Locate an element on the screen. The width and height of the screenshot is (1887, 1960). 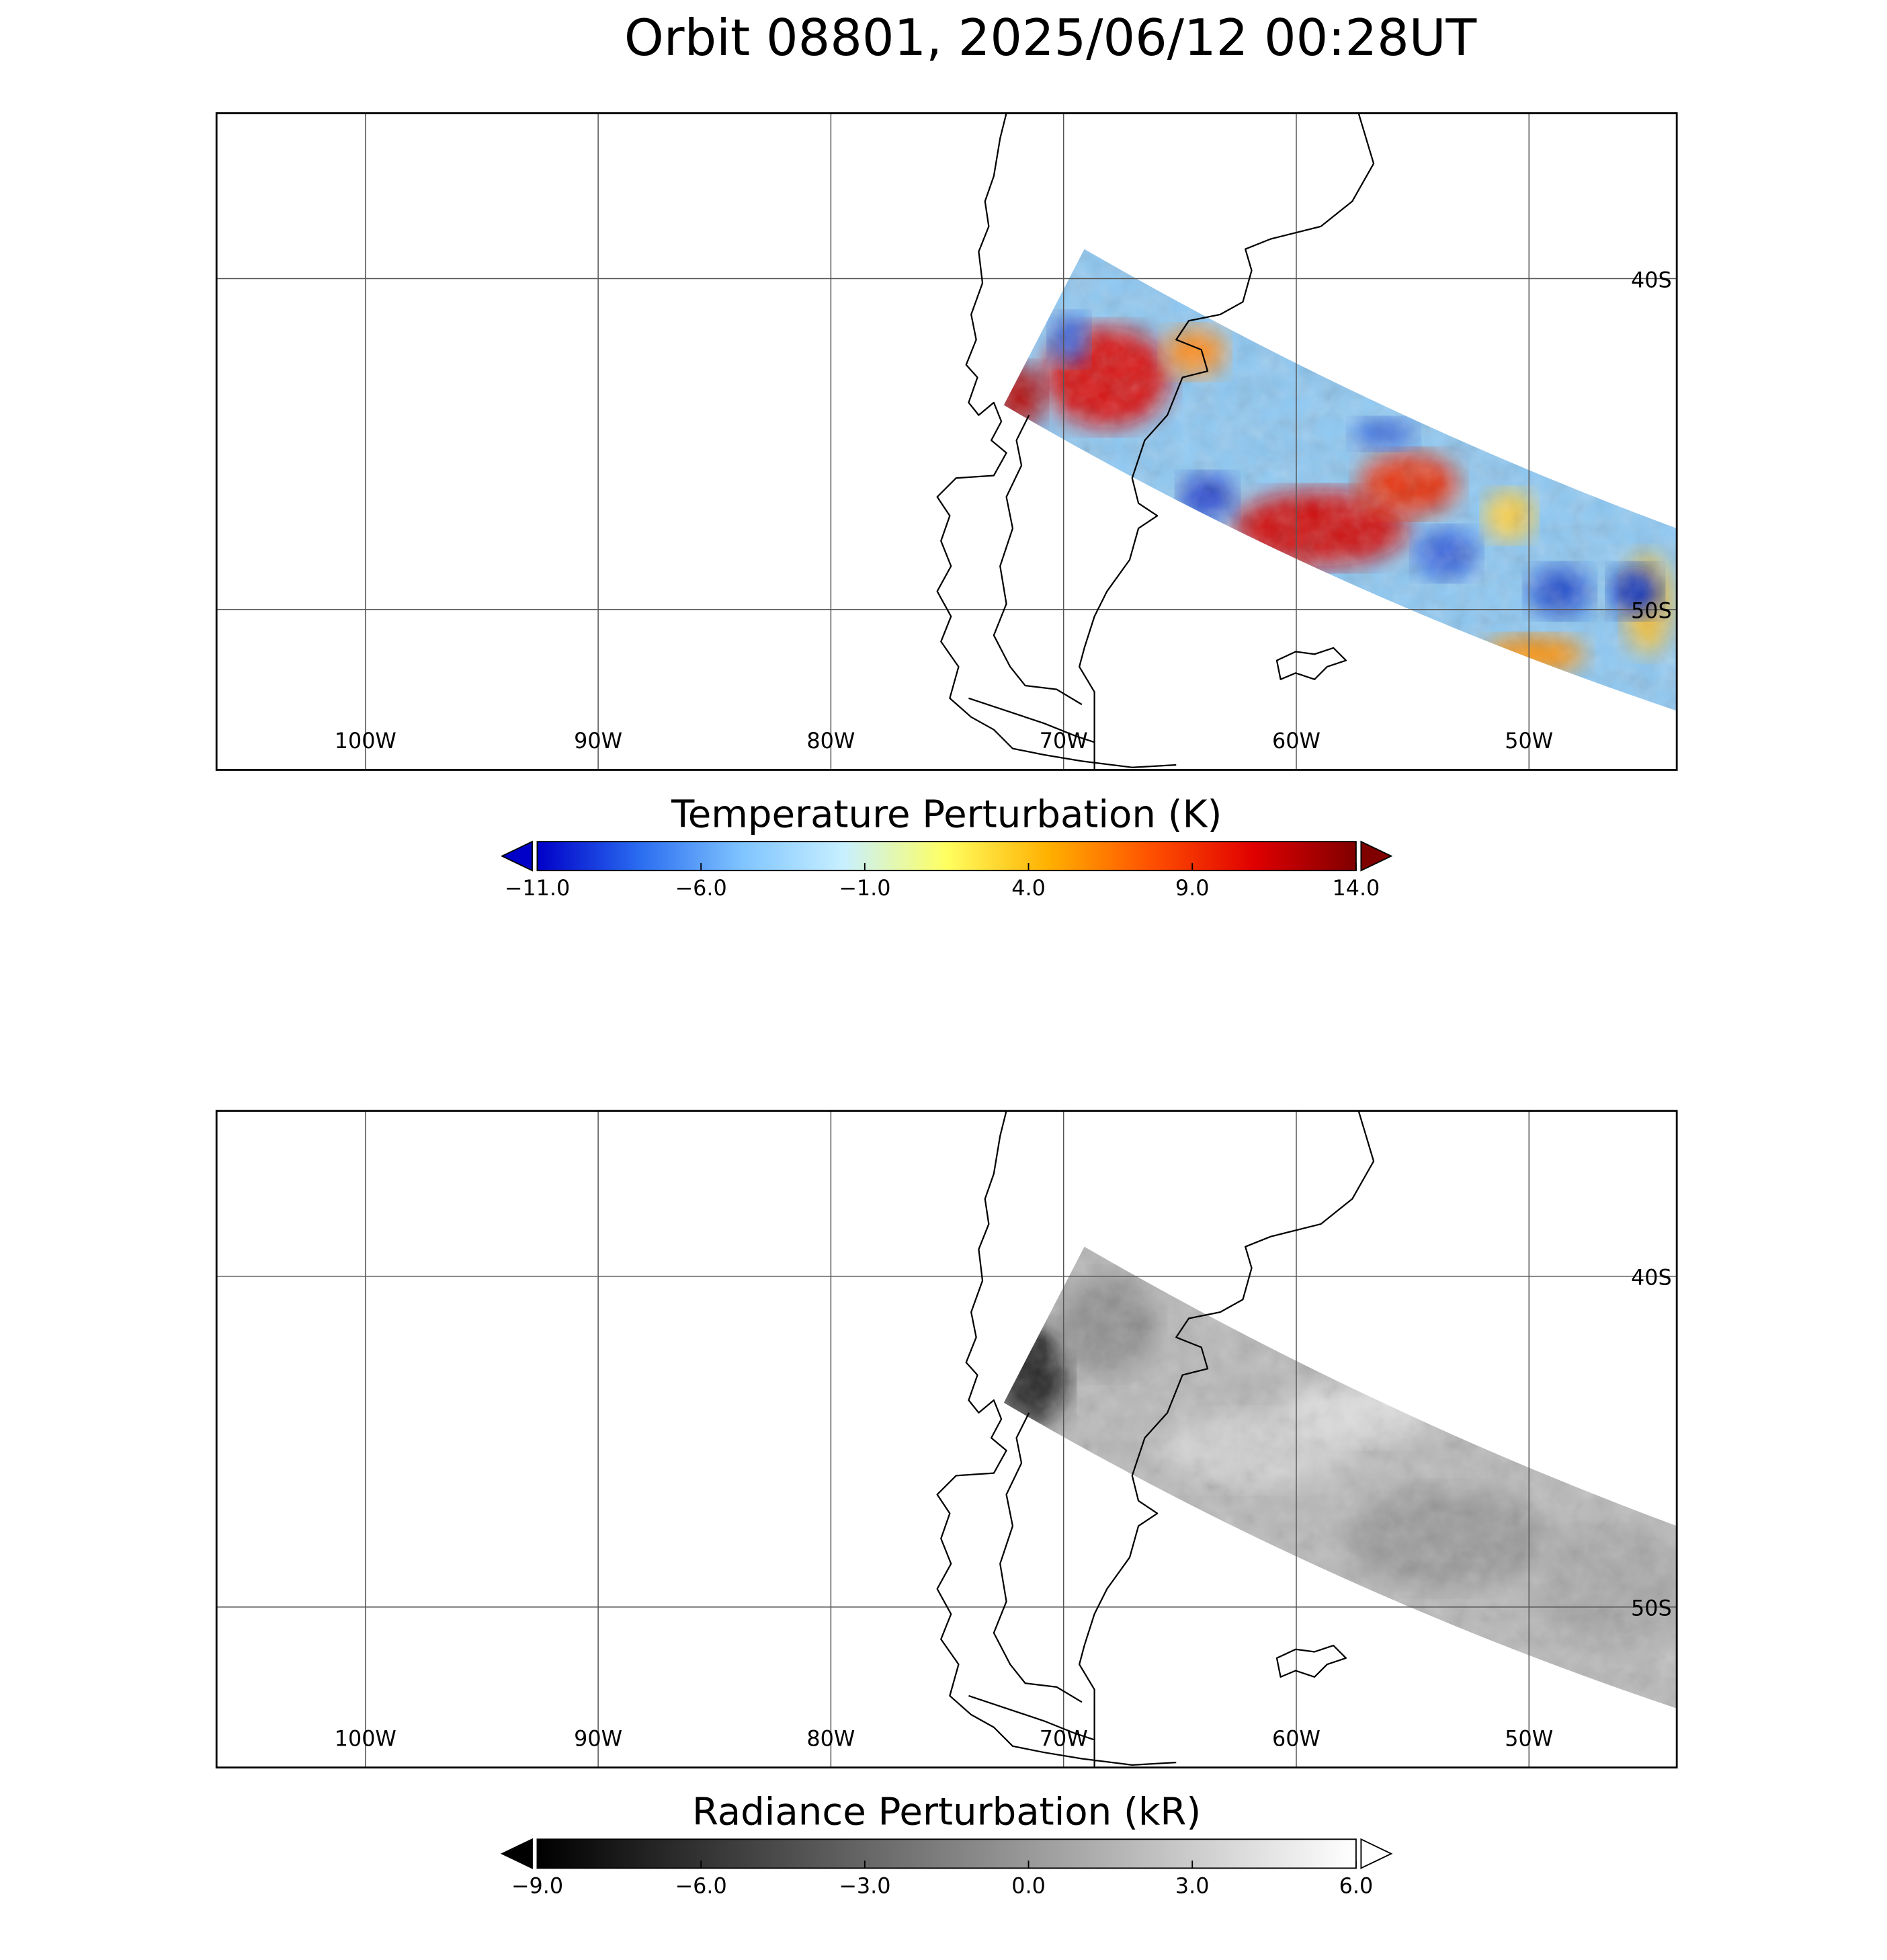
colorbar-label: Radiance Perturbation (kR) is located at coordinates (946, 1813).